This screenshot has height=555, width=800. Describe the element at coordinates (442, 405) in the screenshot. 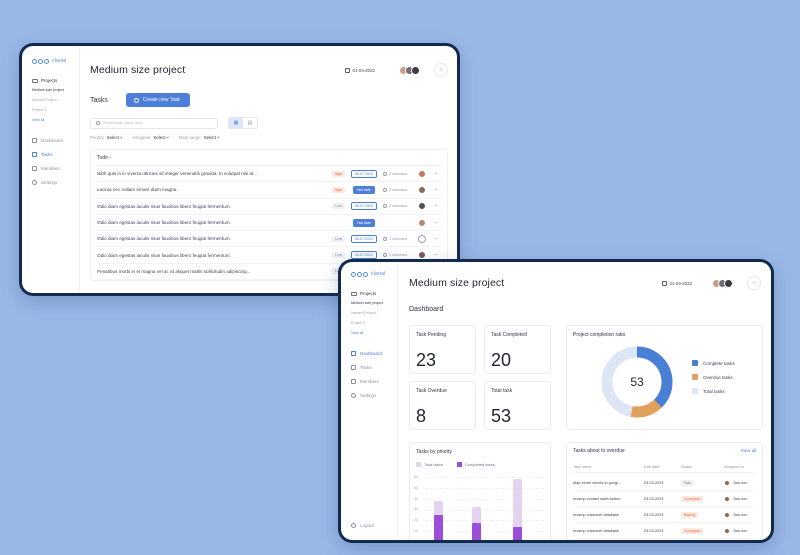

I see `stat-card-overdue: Task Overdue 8` at that location.